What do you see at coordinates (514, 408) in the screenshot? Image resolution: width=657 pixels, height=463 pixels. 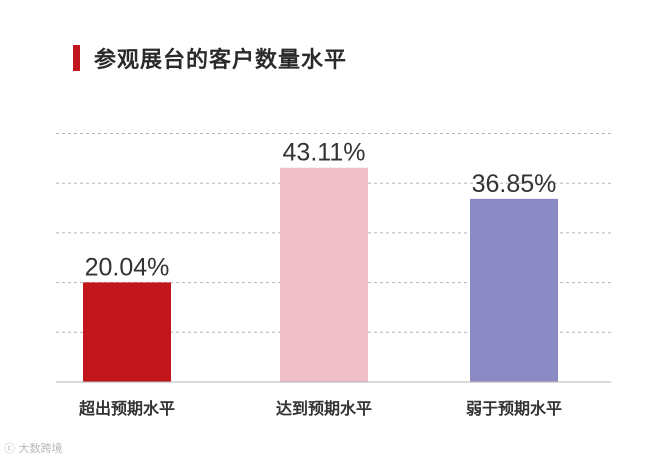 I see `category-label-3: 弱于预期水平` at bounding box center [514, 408].